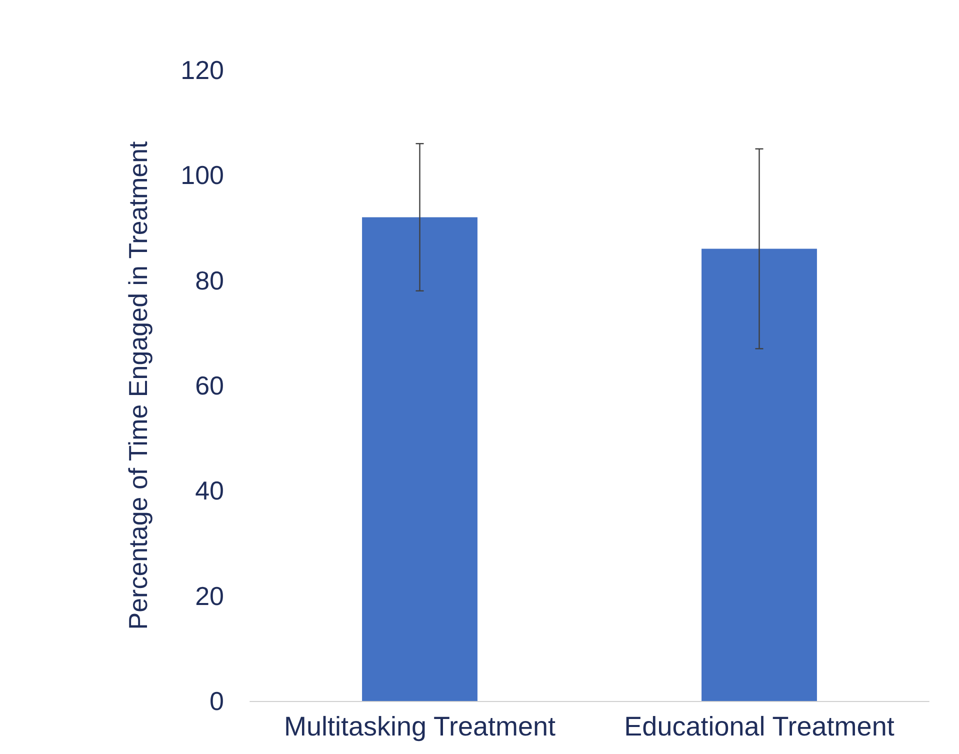 This screenshot has height=754, width=959. What do you see at coordinates (209, 491) in the screenshot?
I see `y-tick-label: 40` at bounding box center [209, 491].